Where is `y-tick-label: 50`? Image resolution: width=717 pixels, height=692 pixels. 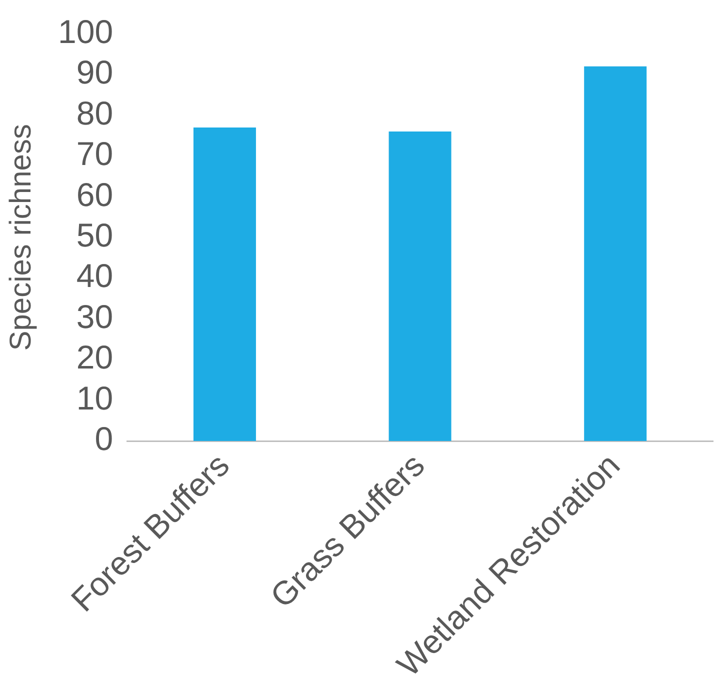
y-tick-label: 50 is located at coordinates (95, 235).